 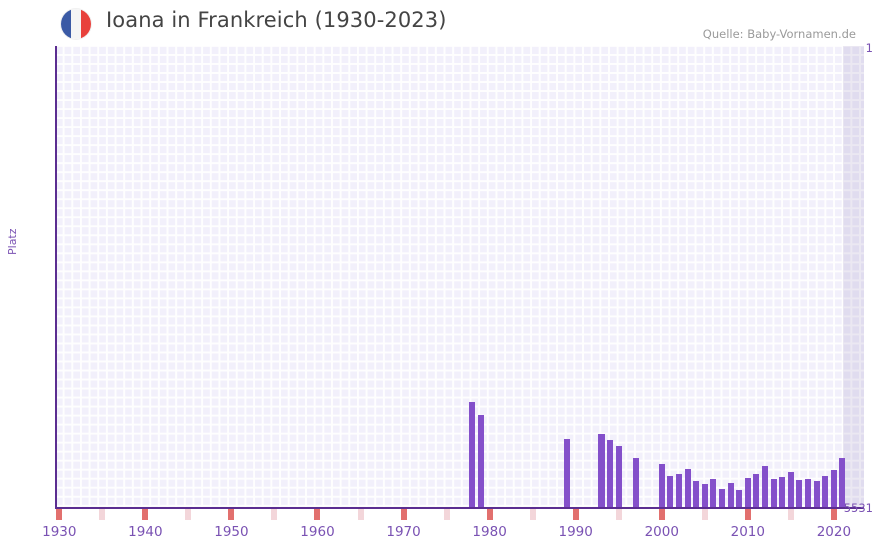 I want to click on x-tick-label: 1960, so click(x=317, y=532).